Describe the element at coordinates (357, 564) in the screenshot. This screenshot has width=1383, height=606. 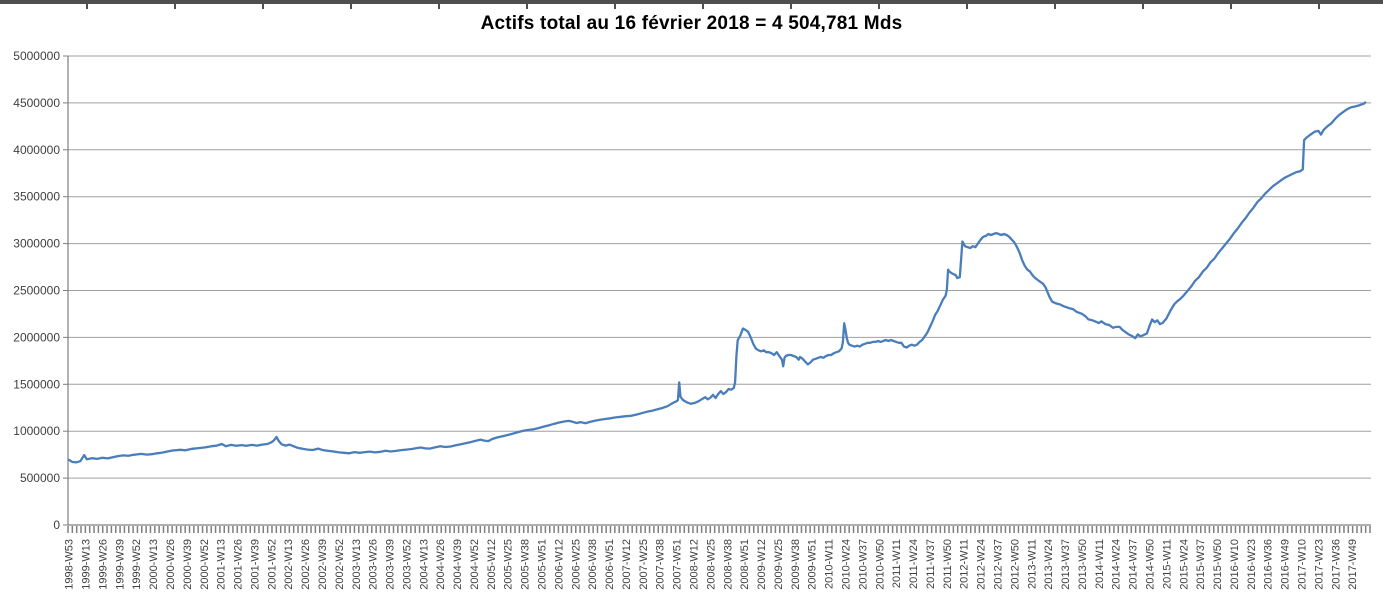
I see `x-tick-label: 2003-W13` at that location.